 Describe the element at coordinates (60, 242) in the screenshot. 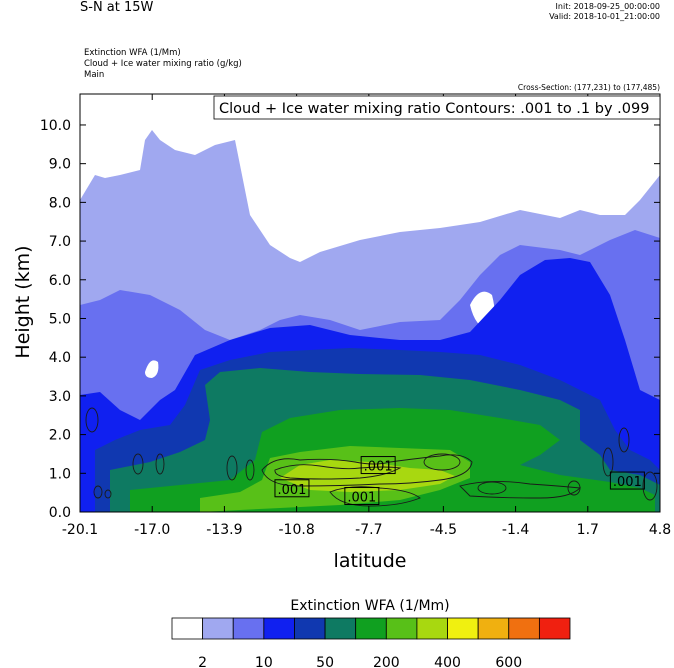

I see `y-tick-label: 7.0` at that location.